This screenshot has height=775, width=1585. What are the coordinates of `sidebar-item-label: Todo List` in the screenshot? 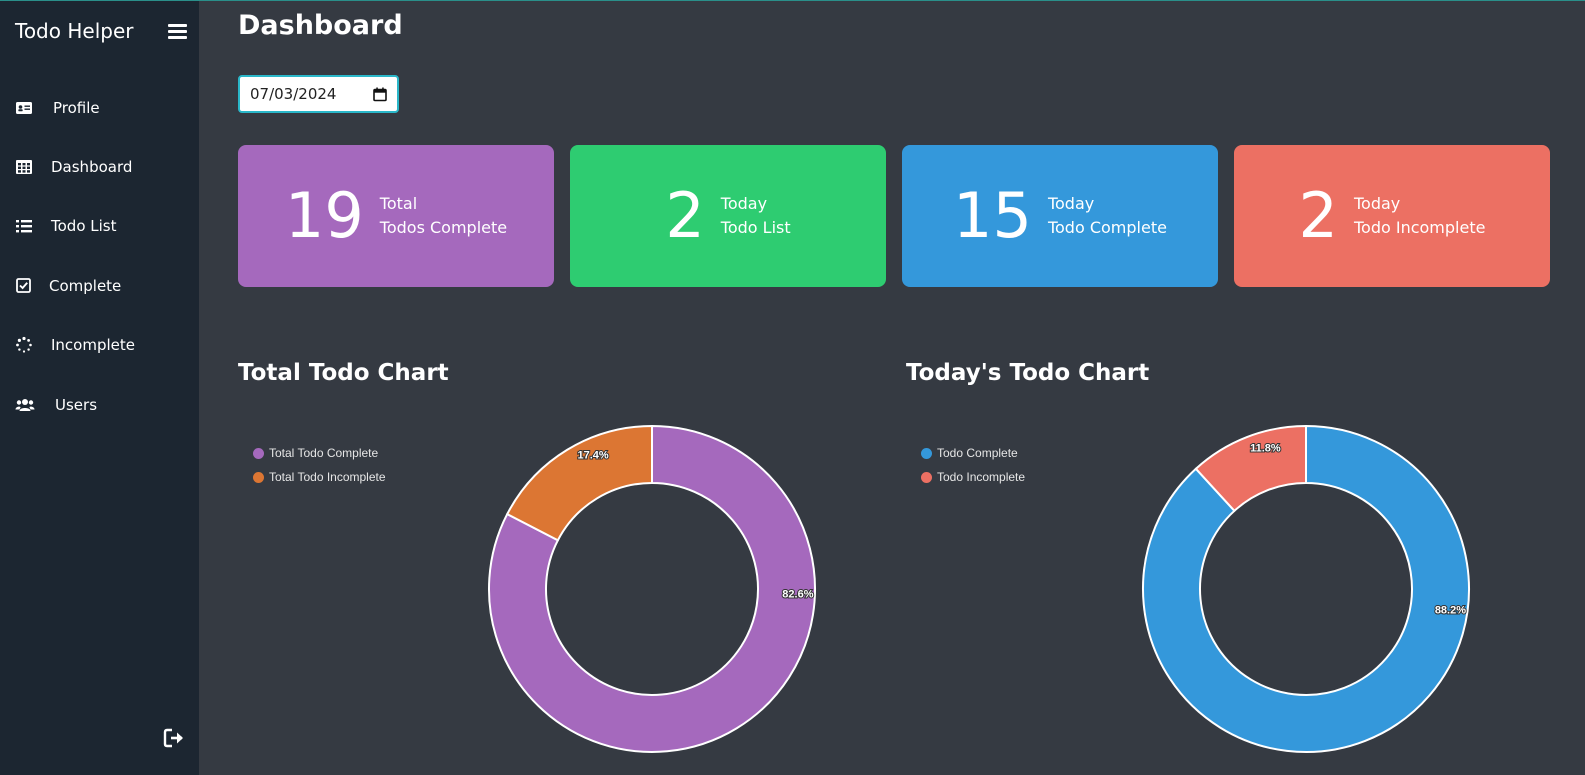 It's located at (84, 226).